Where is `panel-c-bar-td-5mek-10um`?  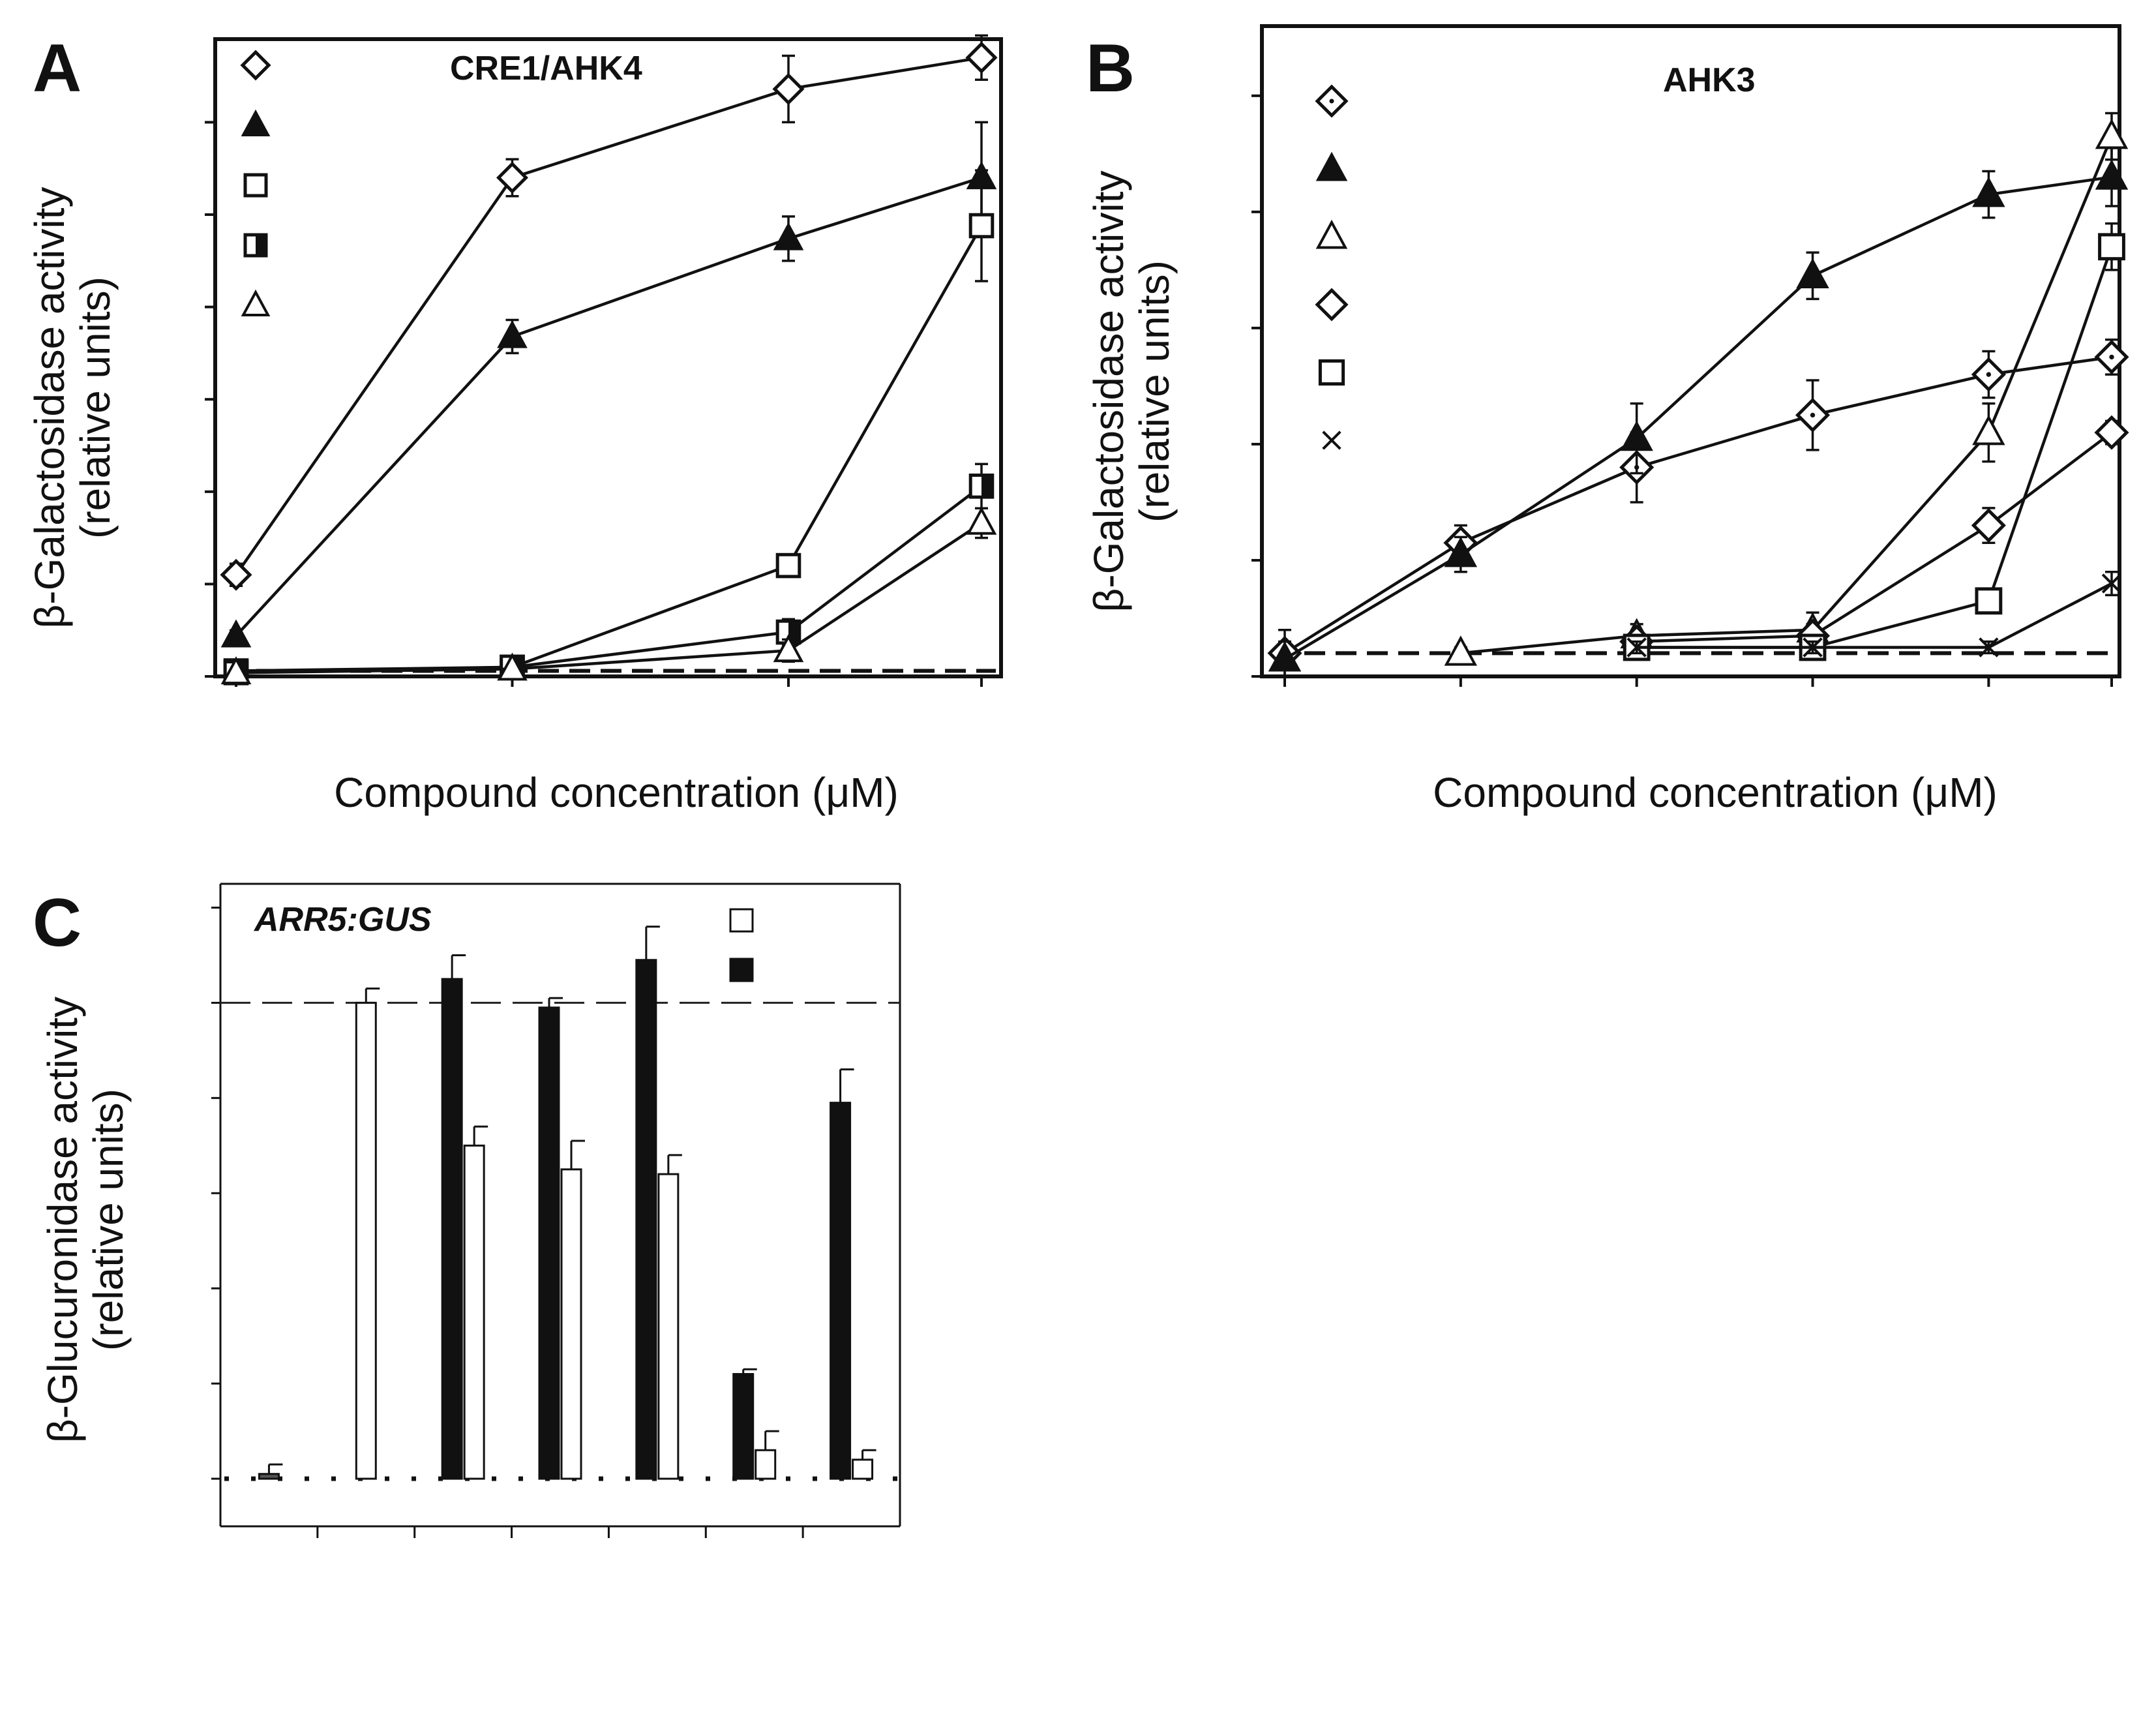 panel-c-bar-td-5mek-10um is located at coordinates (841, 1291).